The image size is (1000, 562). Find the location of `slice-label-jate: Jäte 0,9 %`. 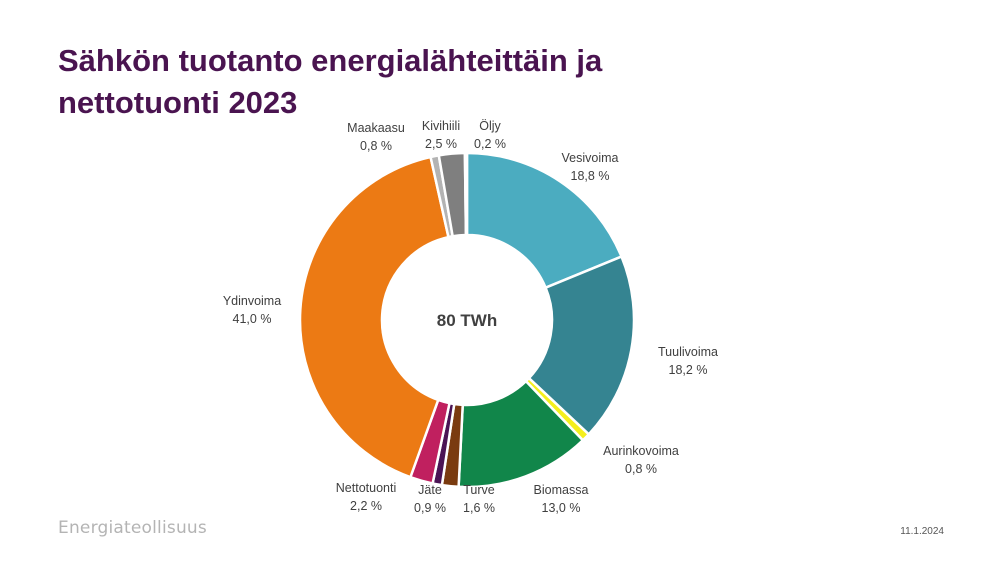

slice-label-jate: Jäte 0,9 % is located at coordinates (430, 499).